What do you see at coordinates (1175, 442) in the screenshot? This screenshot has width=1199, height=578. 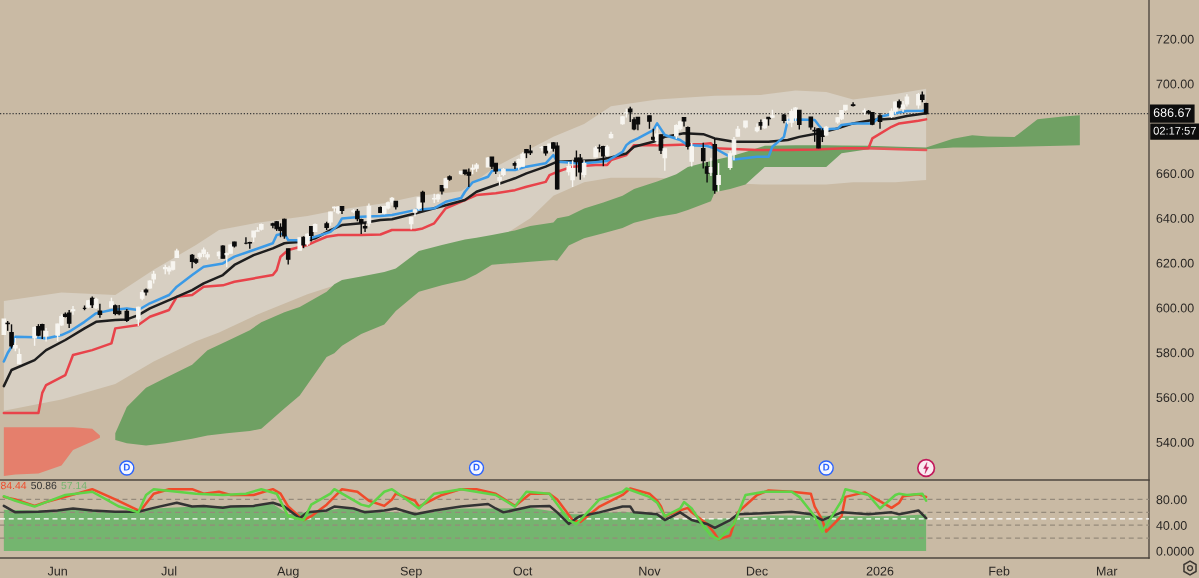 I see `y-tick-label: 540.00` at bounding box center [1175, 442].